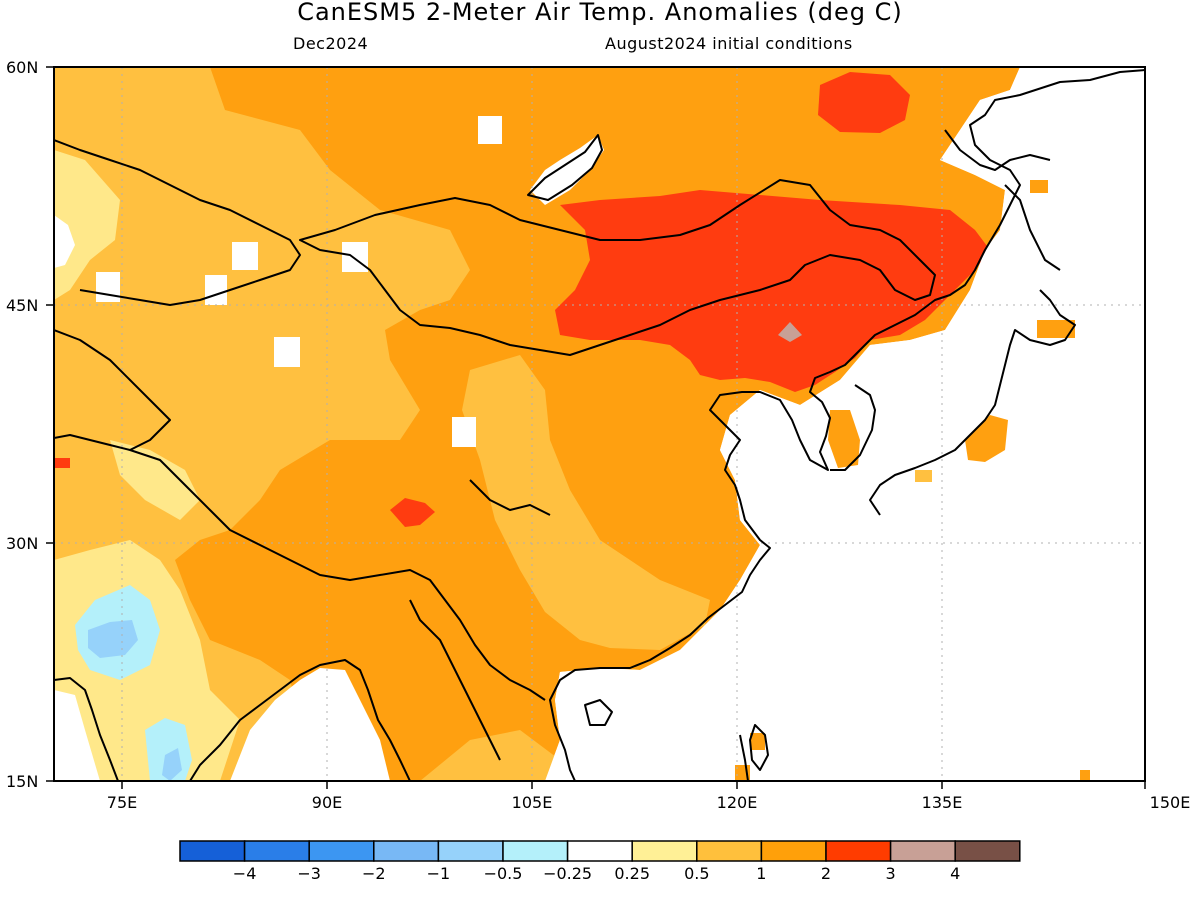 The height and width of the screenshot is (900, 1200). I want to click on shade-light-yellow-north, so click(155, 480).